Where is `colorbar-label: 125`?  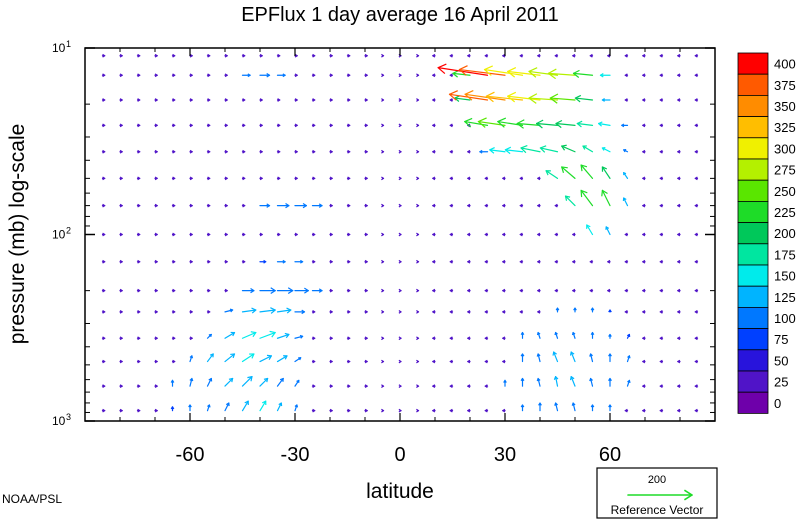 colorbar-label: 125 is located at coordinates (785, 297).